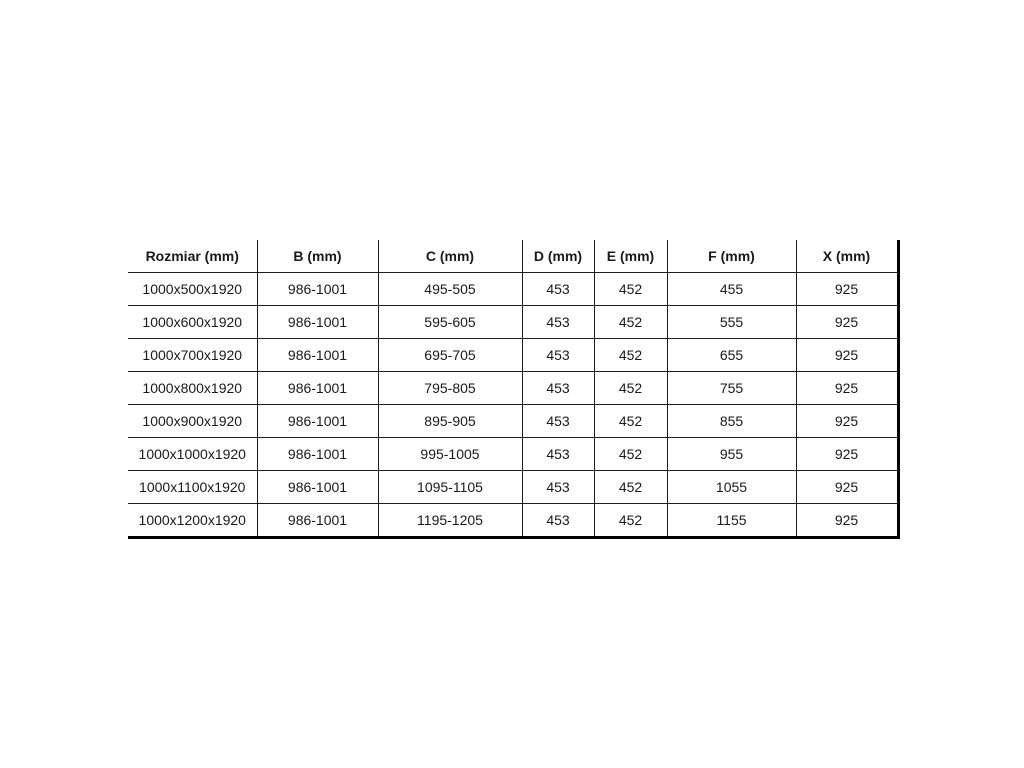 Image resolution: width=1024 pixels, height=768 pixels. Describe the element at coordinates (193, 355) in the screenshot. I see `table-cell: 1000x700x1920` at that location.